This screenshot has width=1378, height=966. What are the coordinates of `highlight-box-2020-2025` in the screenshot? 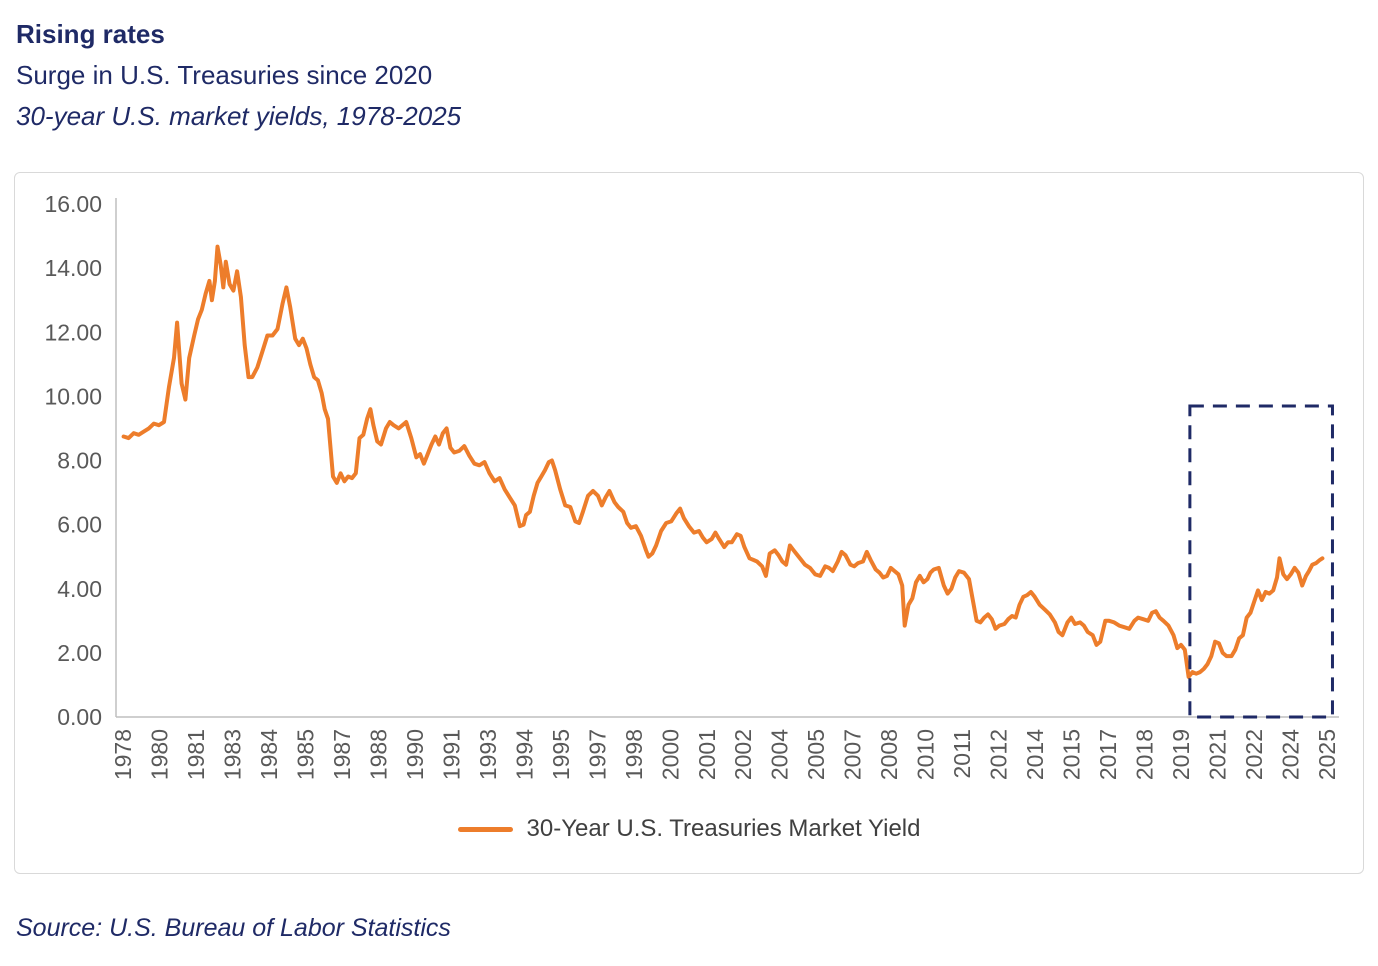 It's located at (1261, 561).